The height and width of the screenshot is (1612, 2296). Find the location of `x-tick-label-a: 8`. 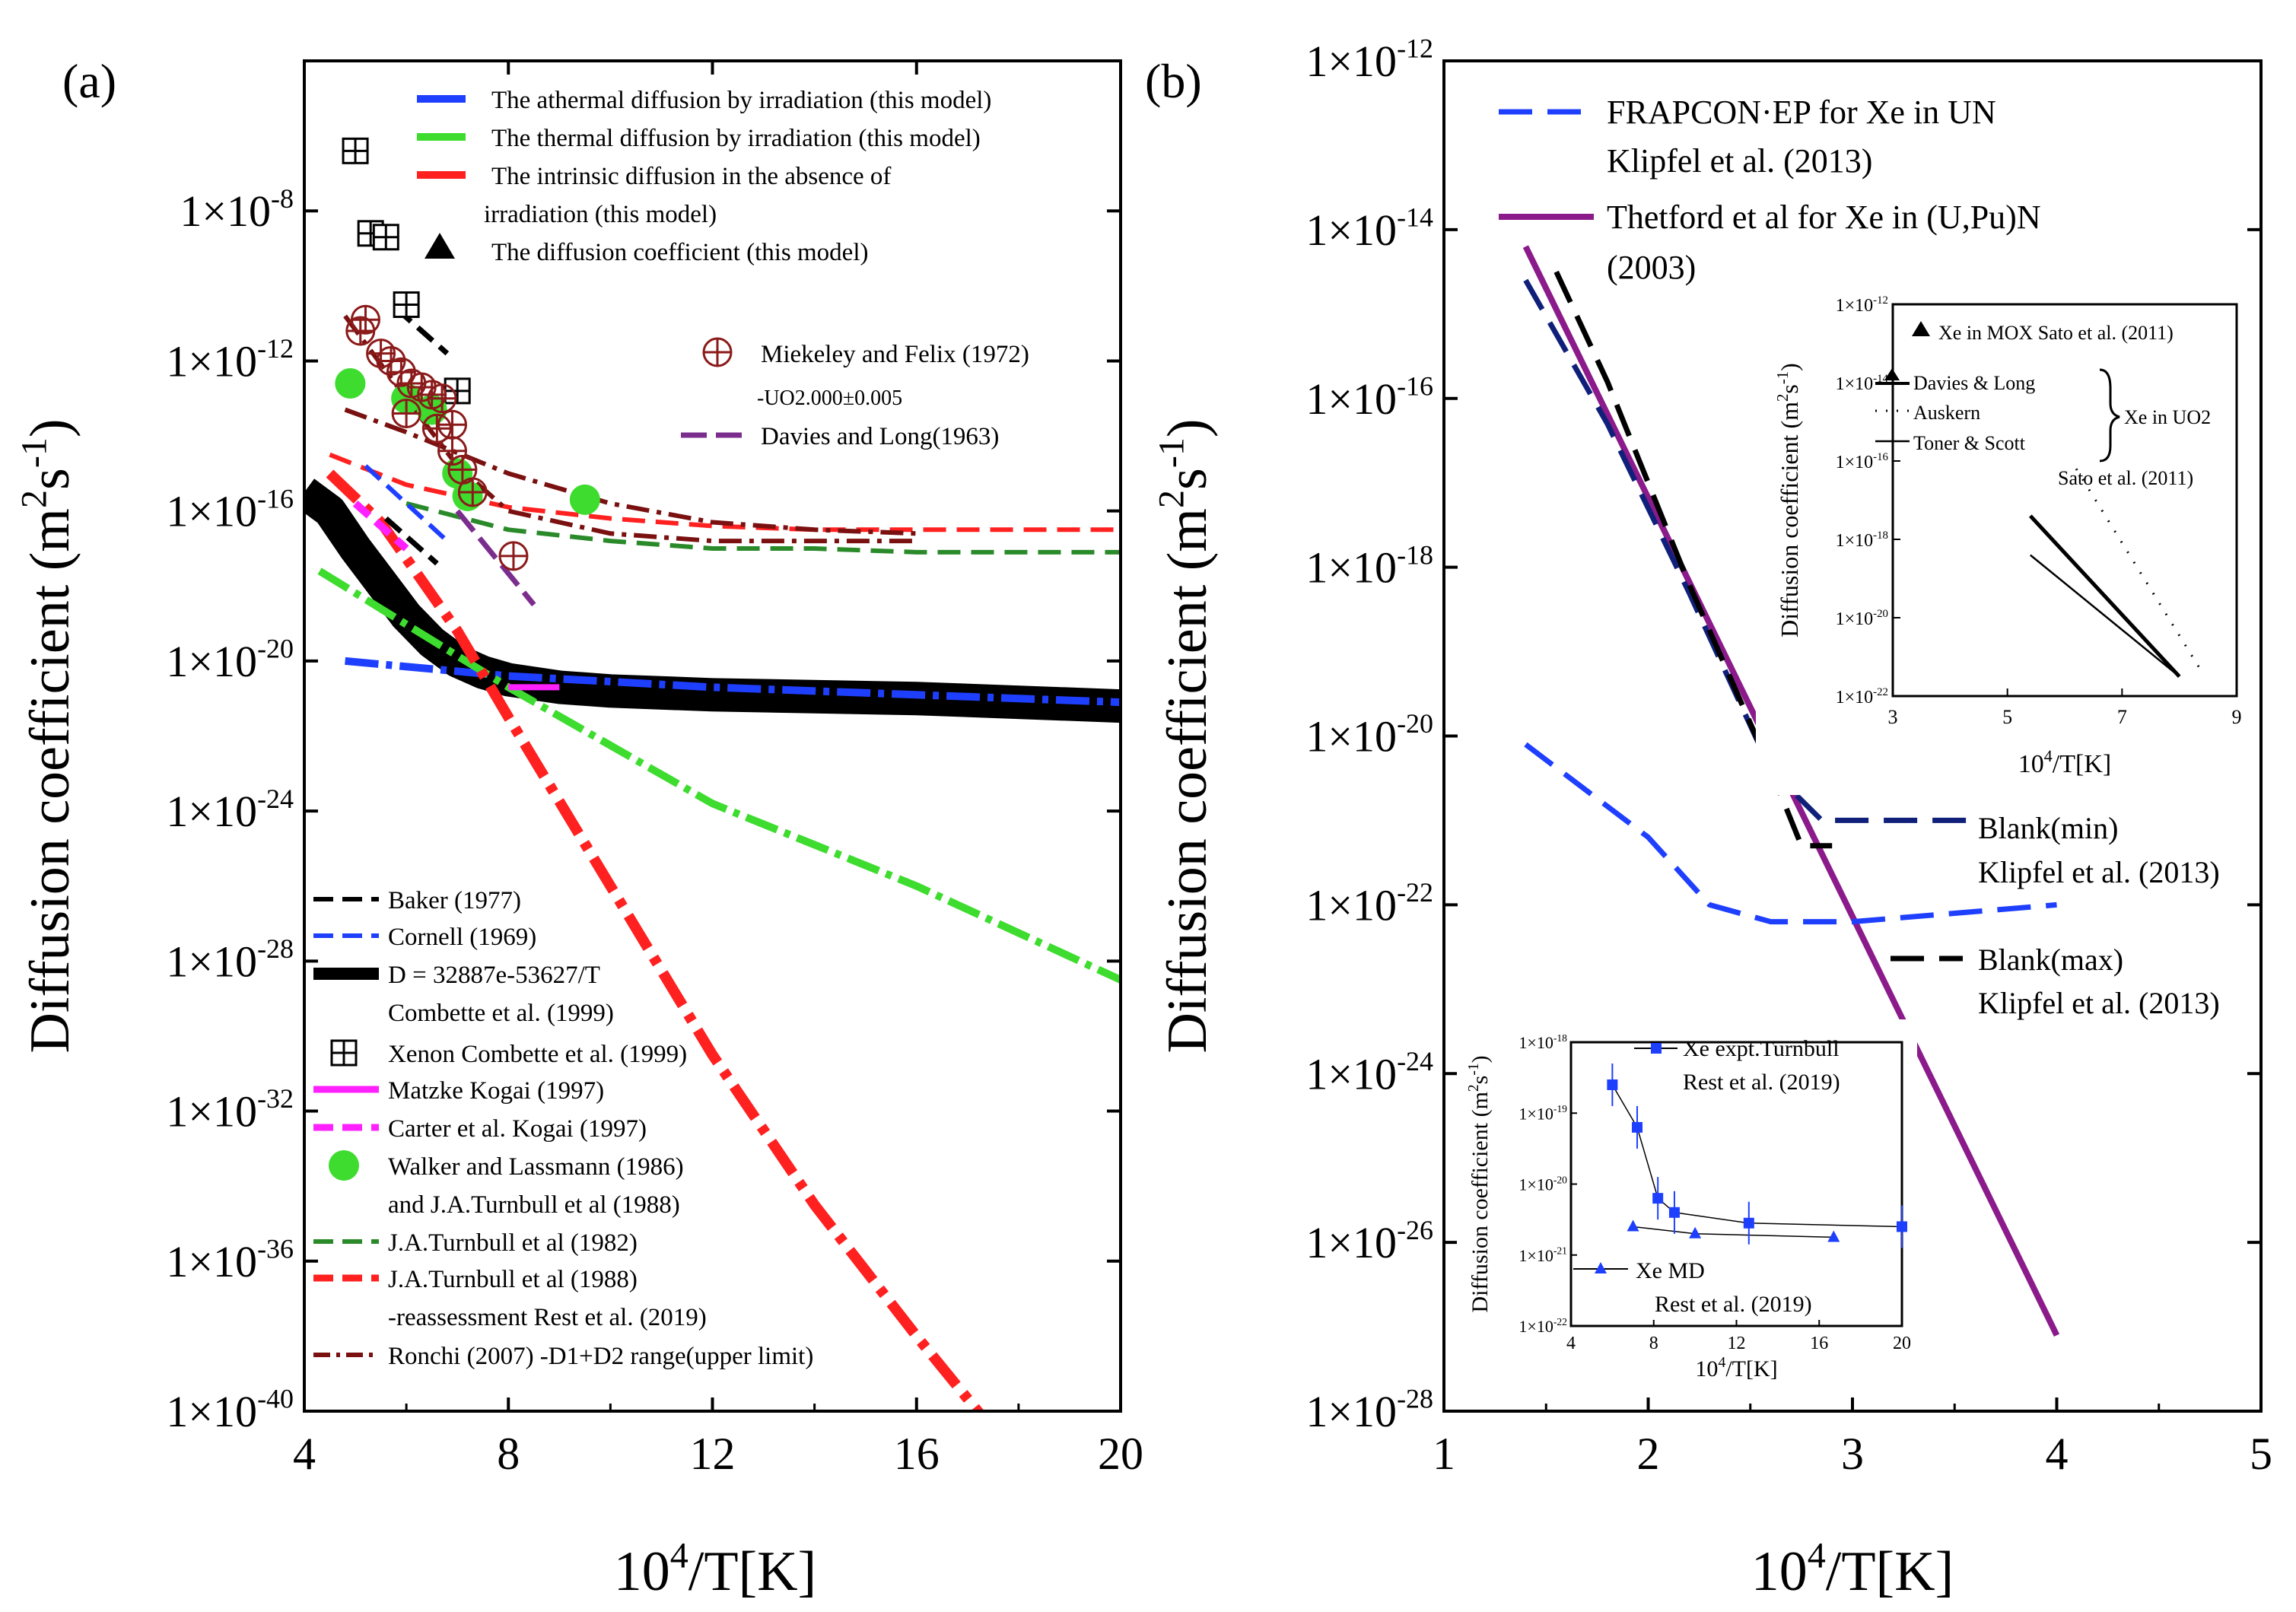

x-tick-label-a: 8 is located at coordinates (509, 1454).